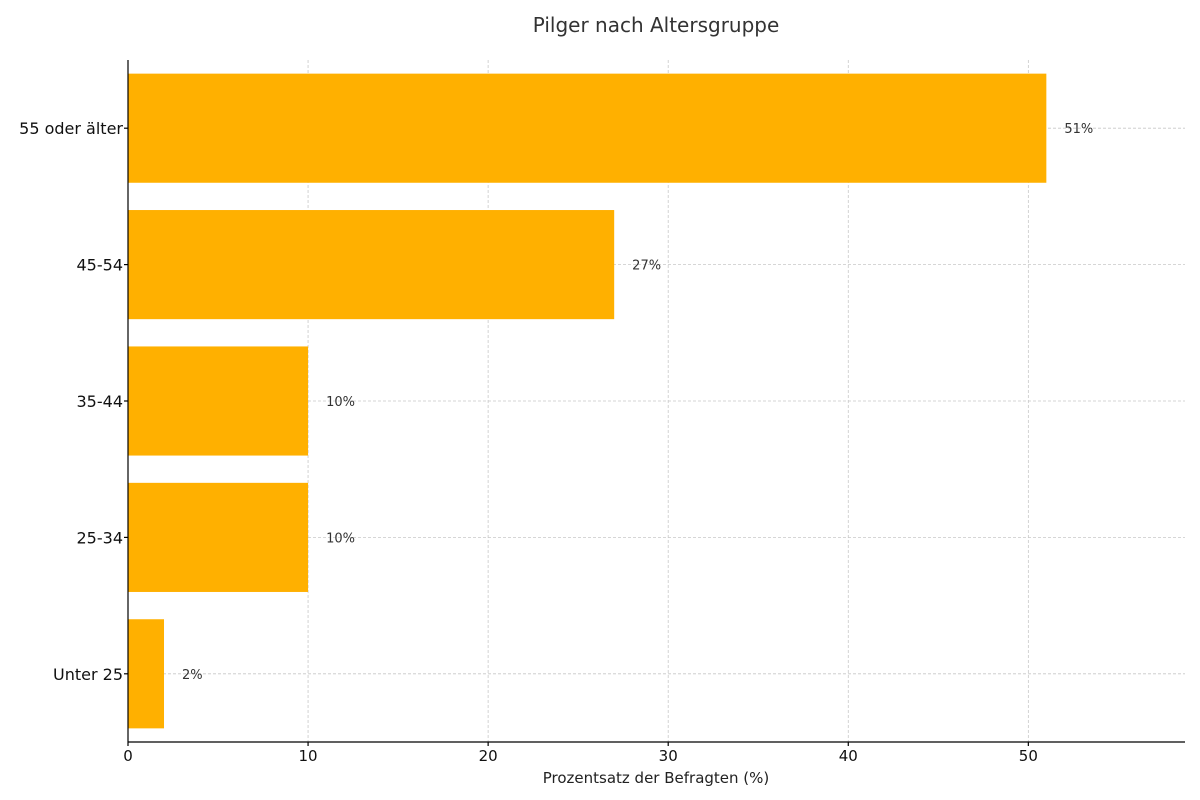  What do you see at coordinates (1028, 756) in the screenshot?
I see `x-tick-label: 50` at bounding box center [1028, 756].